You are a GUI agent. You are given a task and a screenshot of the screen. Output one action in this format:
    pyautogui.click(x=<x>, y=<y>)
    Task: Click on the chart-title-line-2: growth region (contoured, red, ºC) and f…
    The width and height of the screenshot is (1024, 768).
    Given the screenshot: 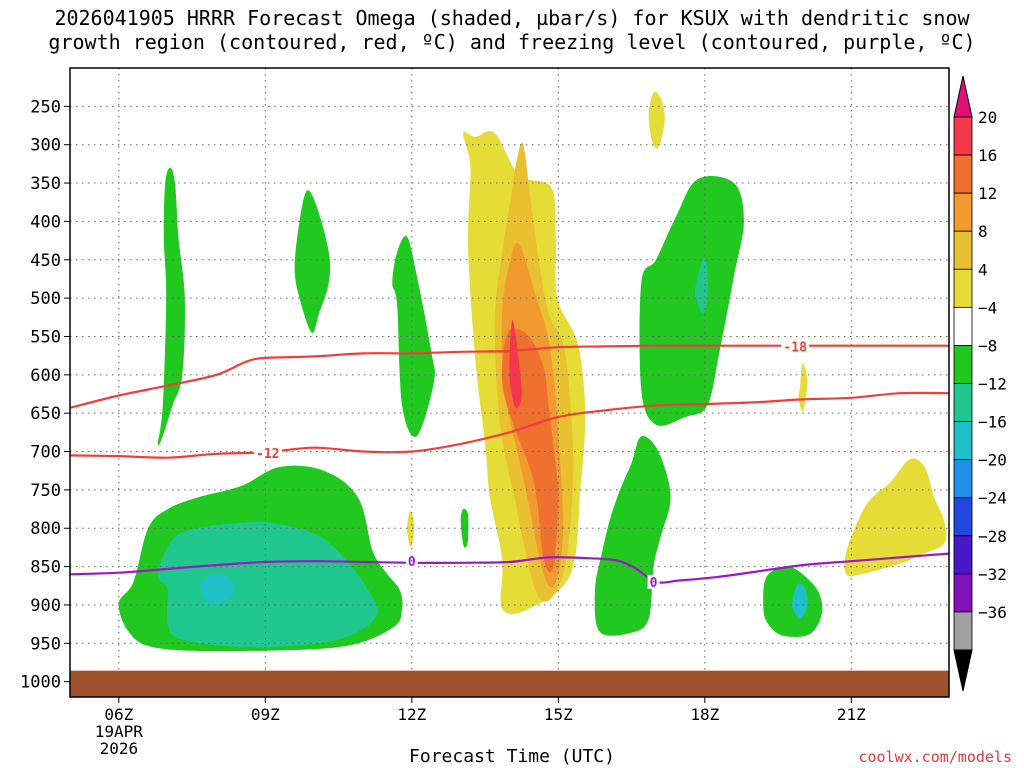 What is the action you would take?
    pyautogui.click(x=512, y=42)
    